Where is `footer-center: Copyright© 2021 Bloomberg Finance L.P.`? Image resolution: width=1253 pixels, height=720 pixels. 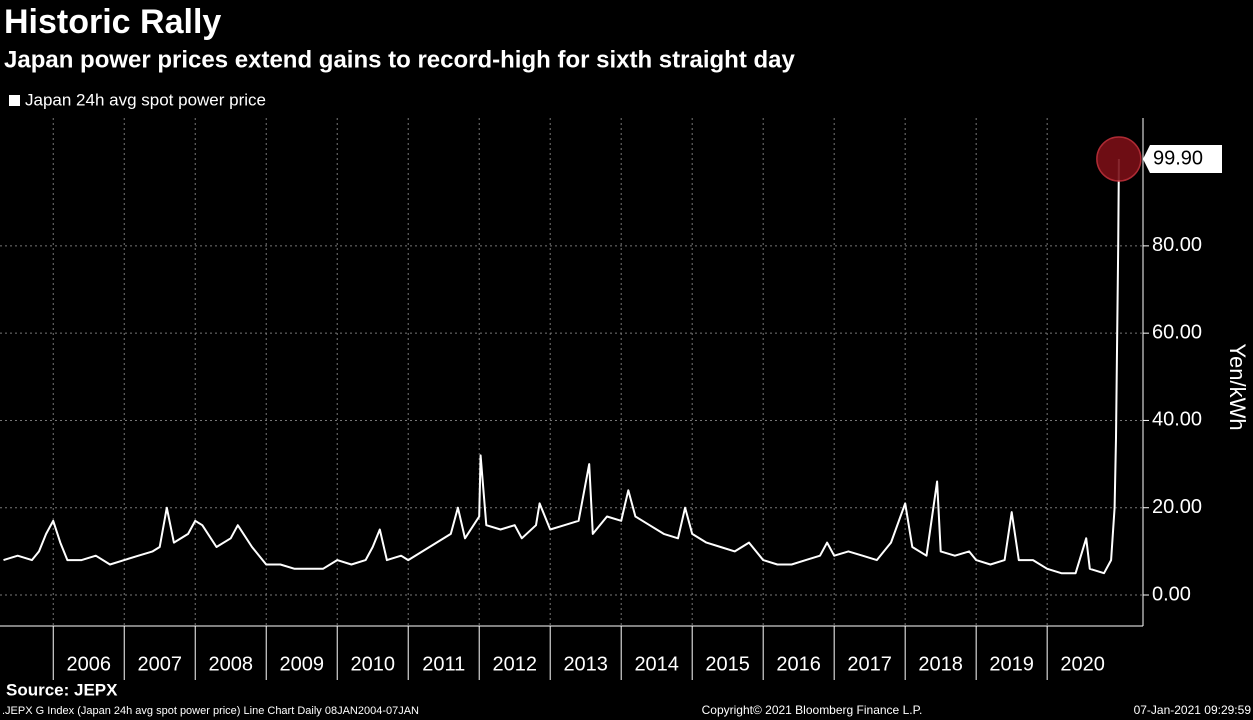 footer-center: Copyright© 2021 Bloomberg Finance L.P. is located at coordinates (812, 710).